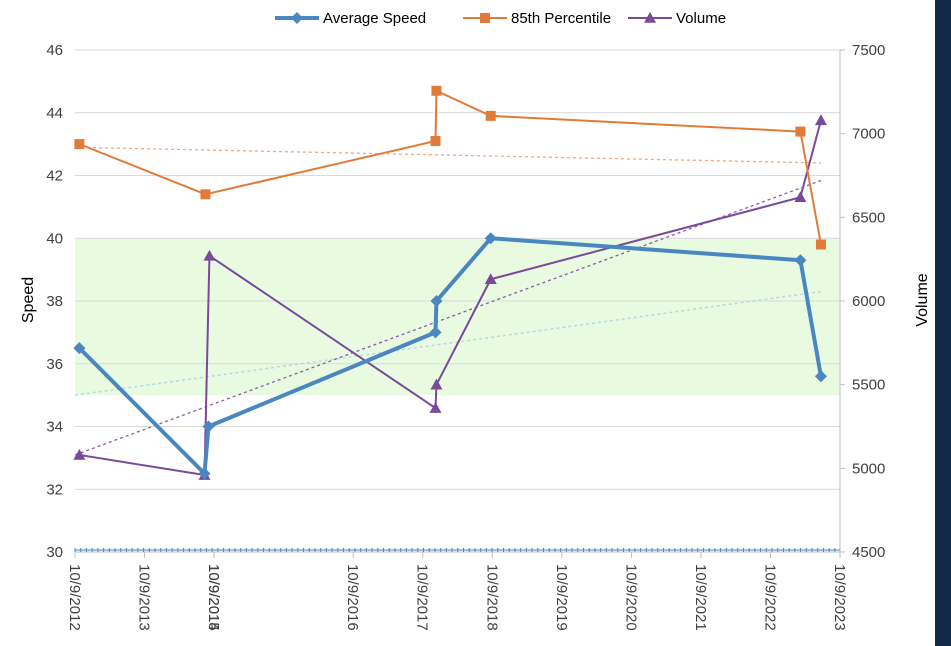 The height and width of the screenshot is (646, 951). I want to click on y-right-tick-label: 7500, so click(868, 50).